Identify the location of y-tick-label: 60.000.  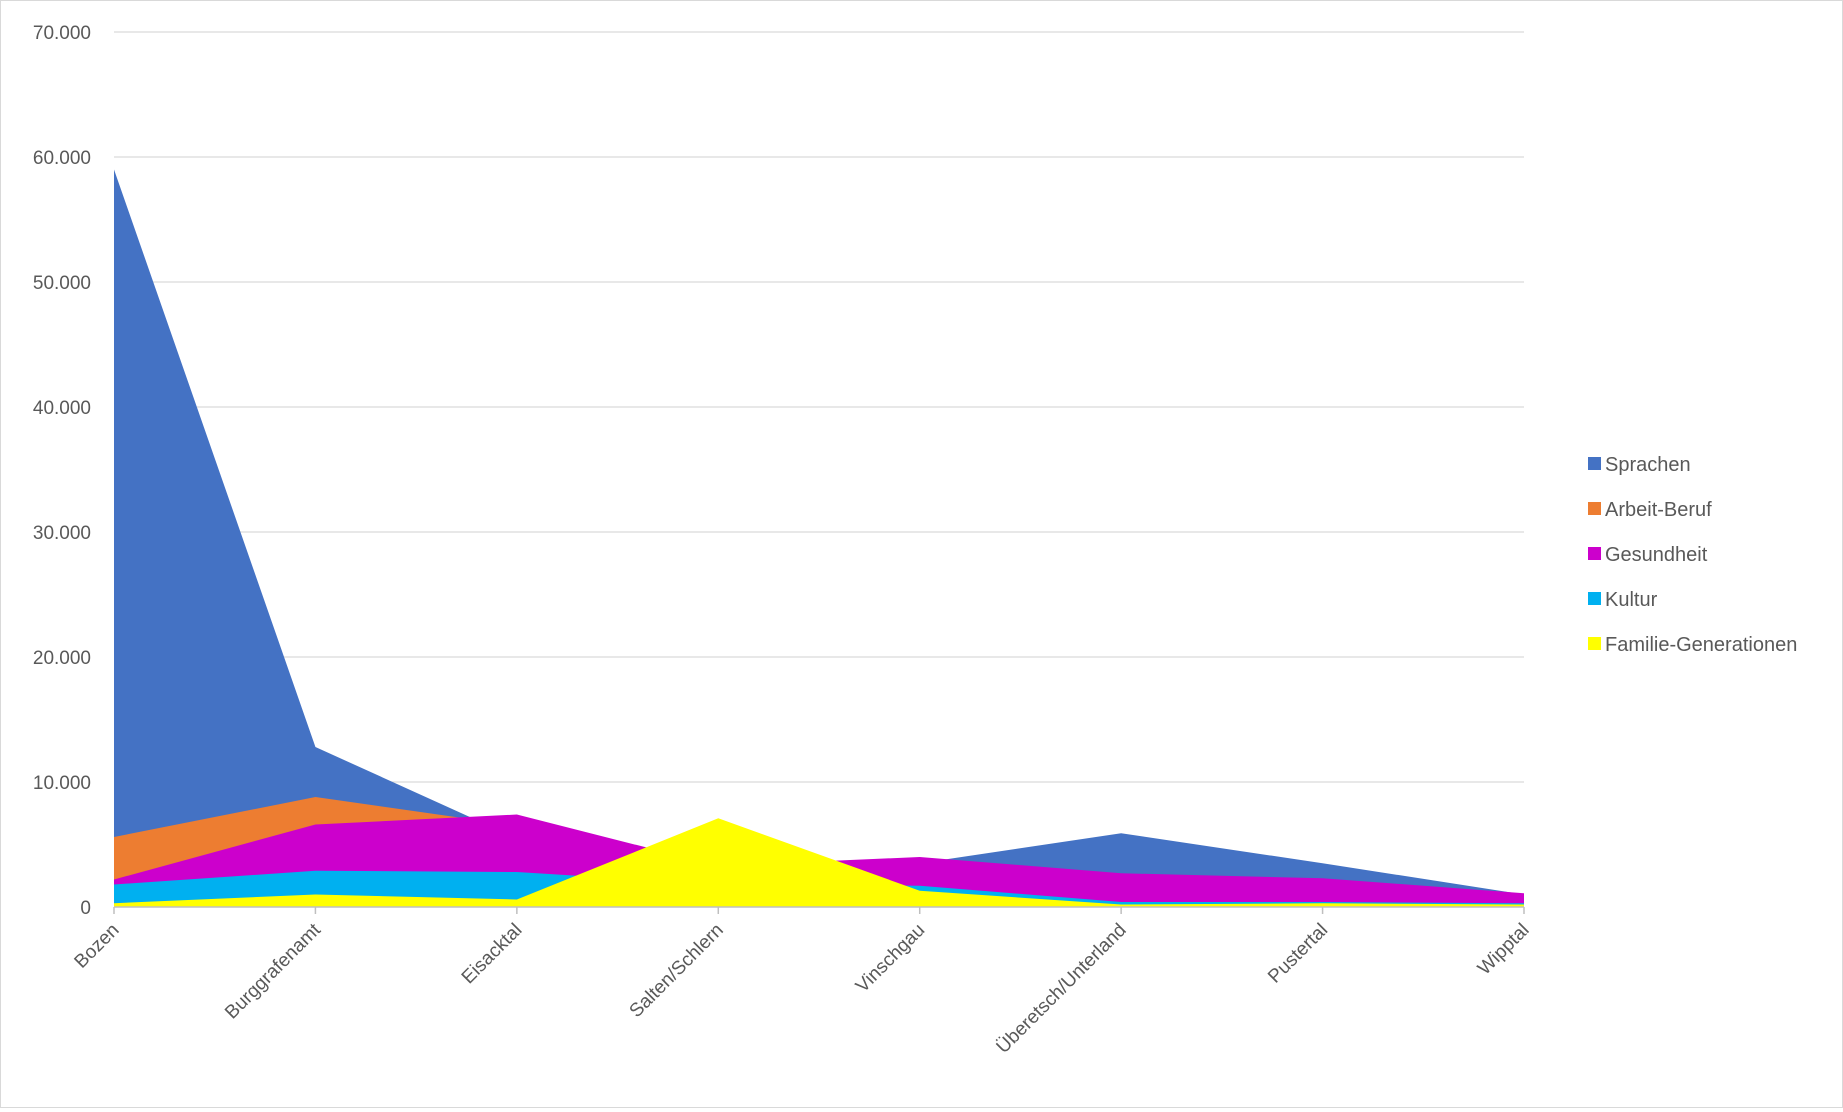
(62, 158).